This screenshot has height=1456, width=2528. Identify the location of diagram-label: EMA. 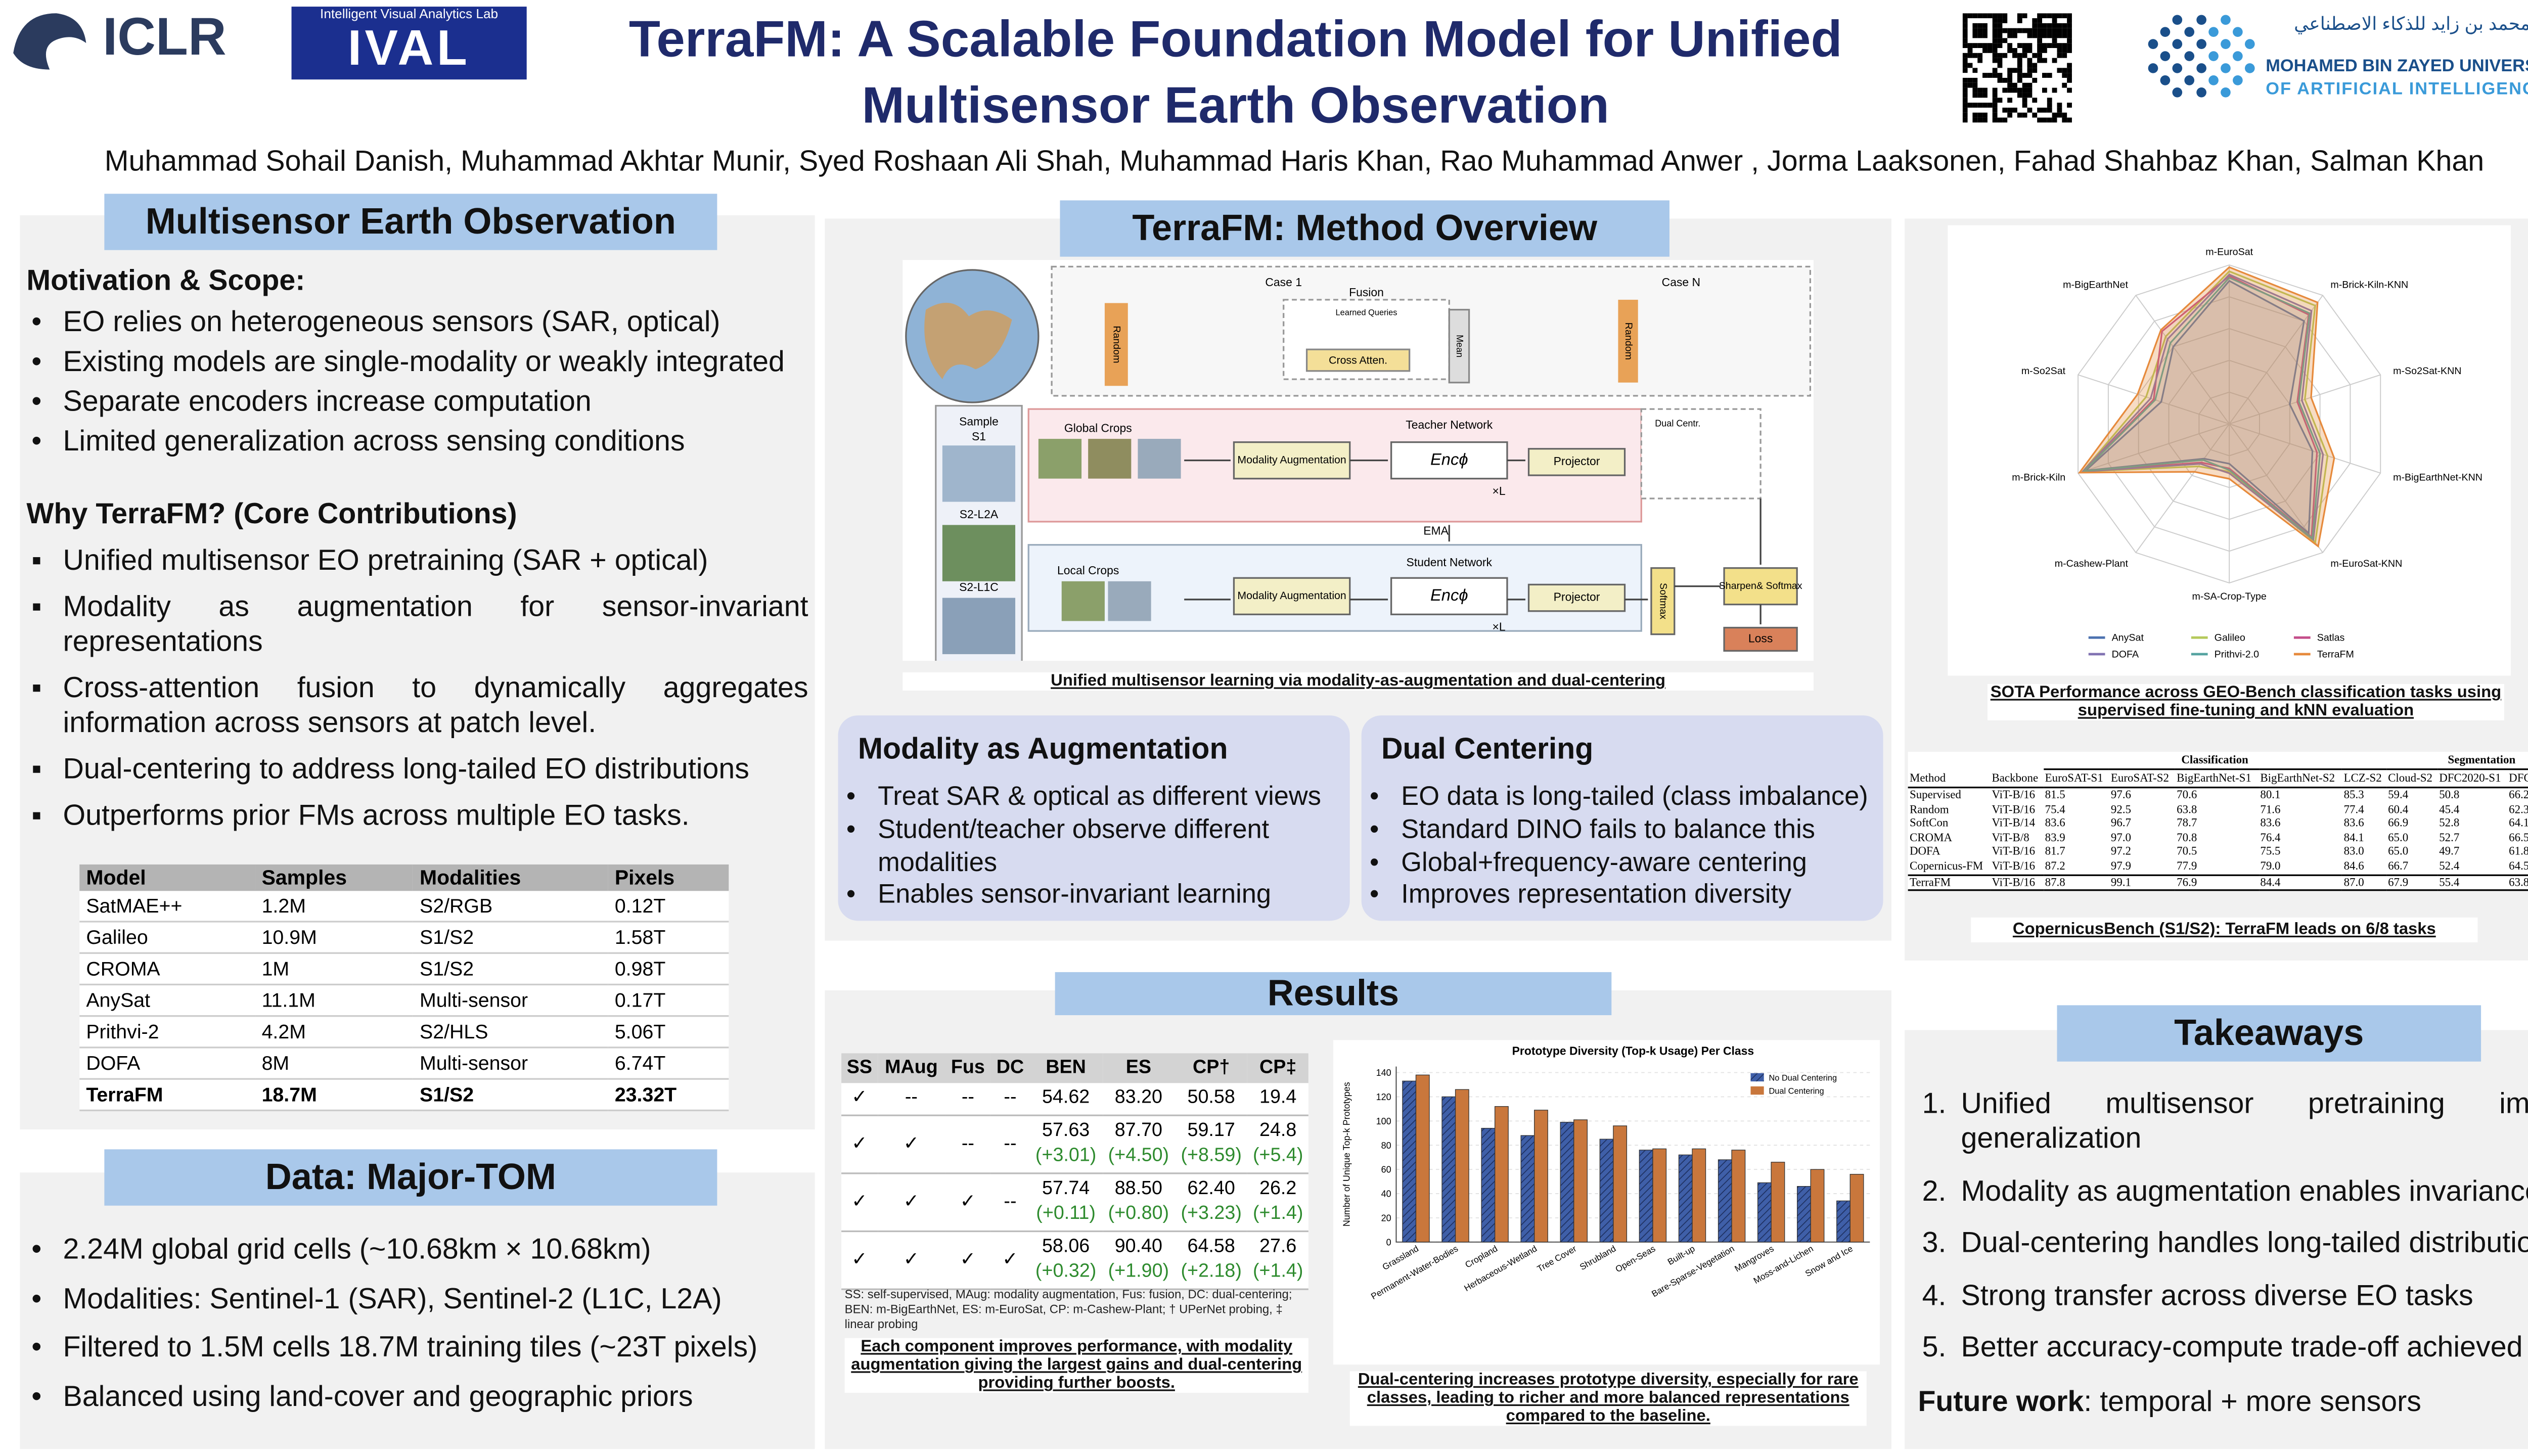
(1436, 530).